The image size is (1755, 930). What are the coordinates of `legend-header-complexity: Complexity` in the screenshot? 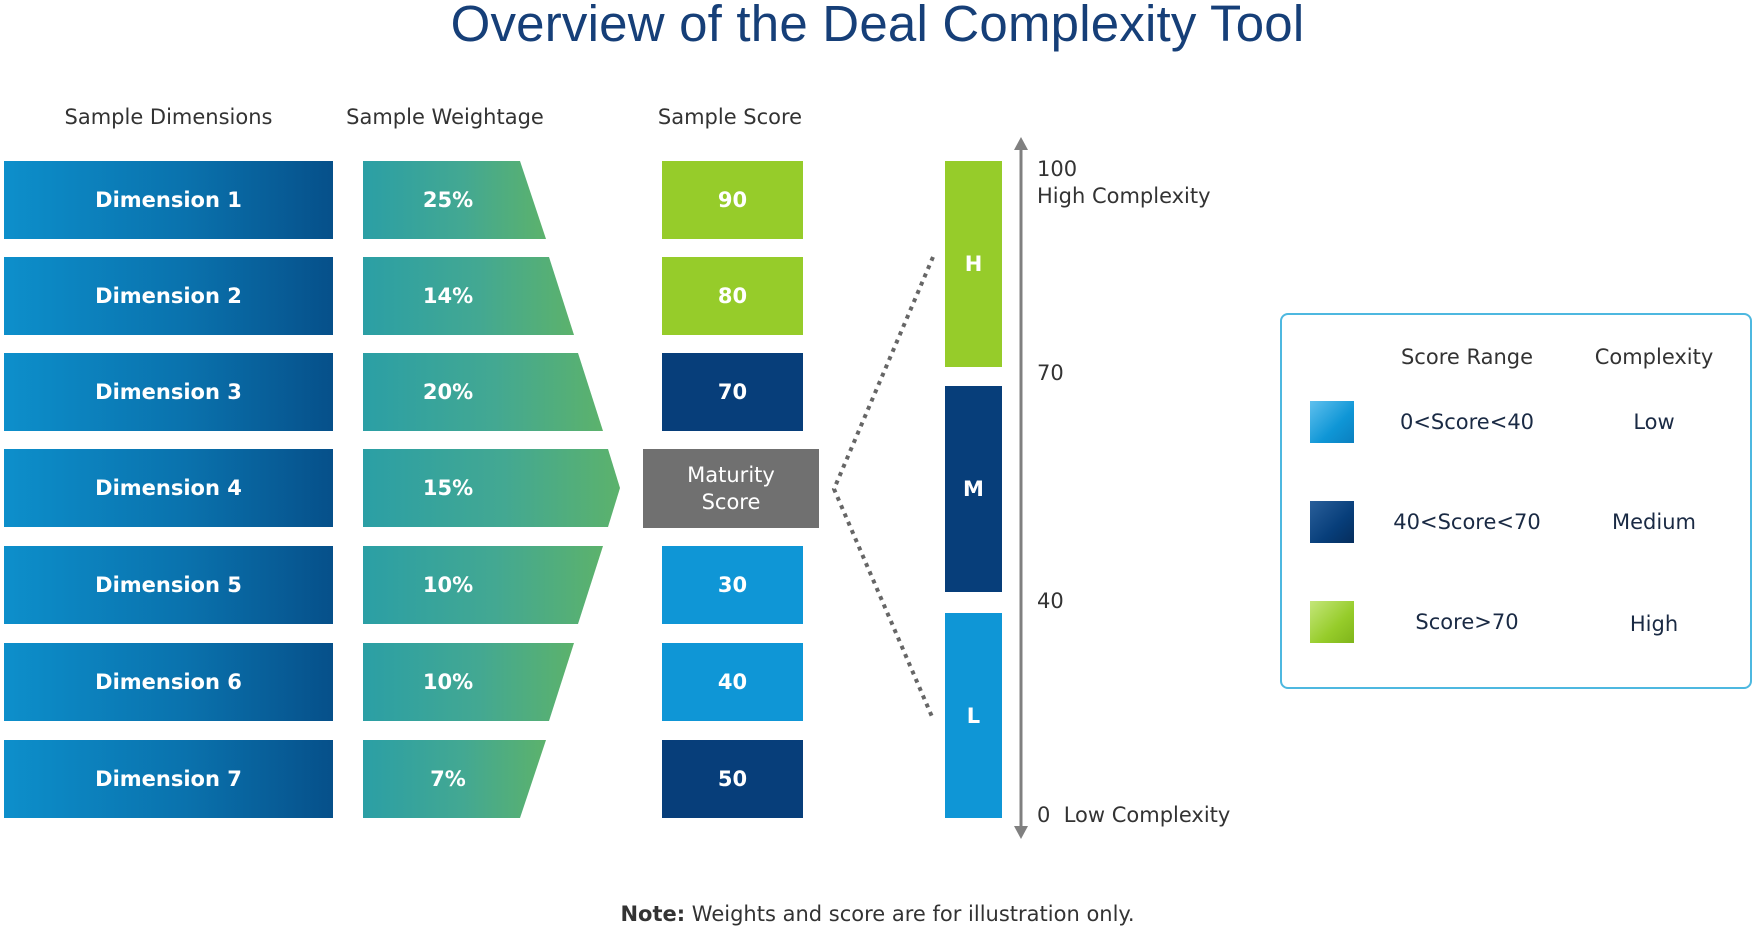 It's located at (1654, 357).